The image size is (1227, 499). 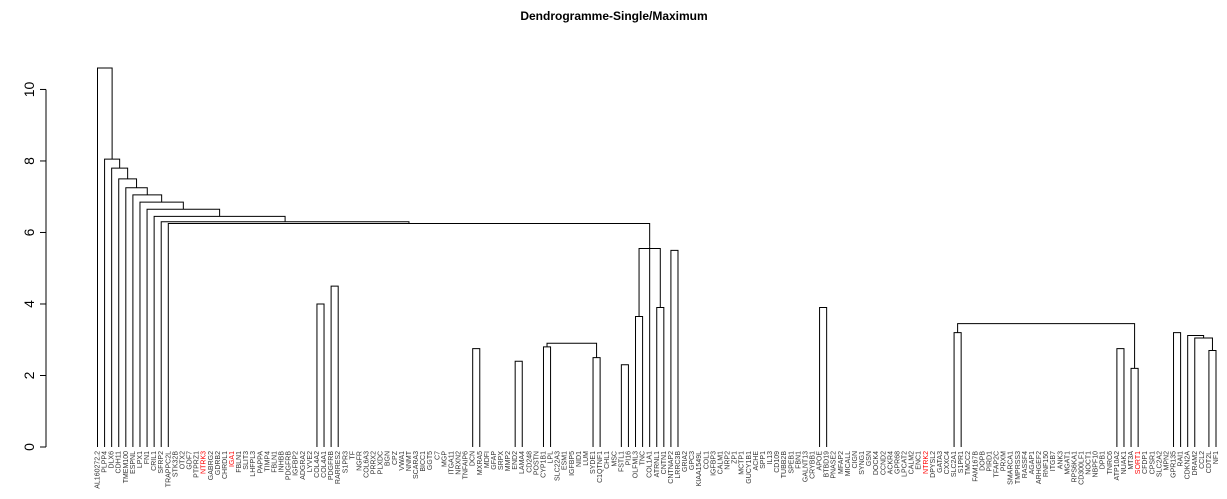 What do you see at coordinates (1216, 457) in the screenshot?
I see `leaf-label: NF1` at bounding box center [1216, 457].